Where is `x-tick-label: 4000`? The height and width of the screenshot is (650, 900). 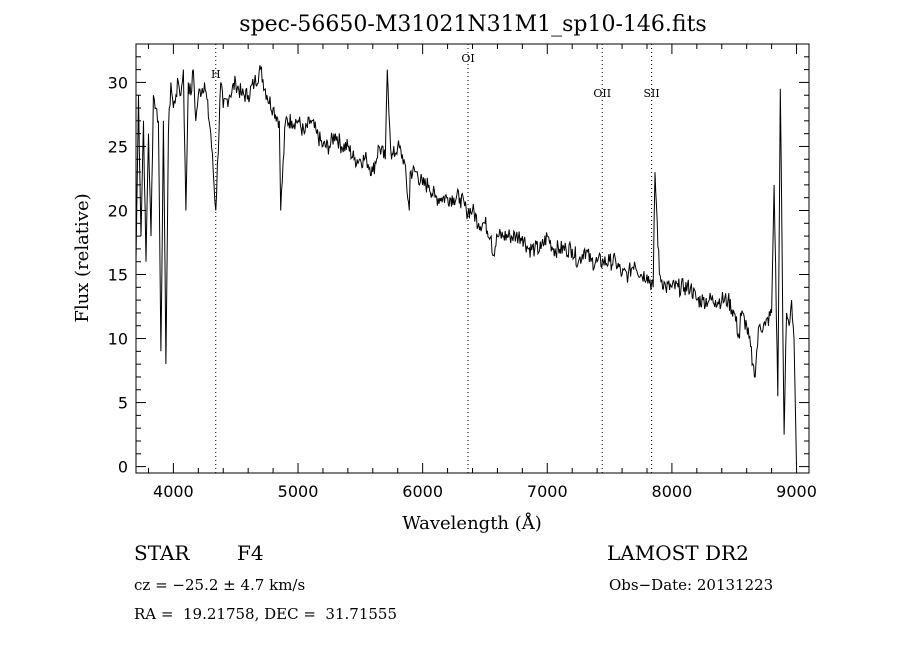
x-tick-label: 4000 is located at coordinates (173, 491).